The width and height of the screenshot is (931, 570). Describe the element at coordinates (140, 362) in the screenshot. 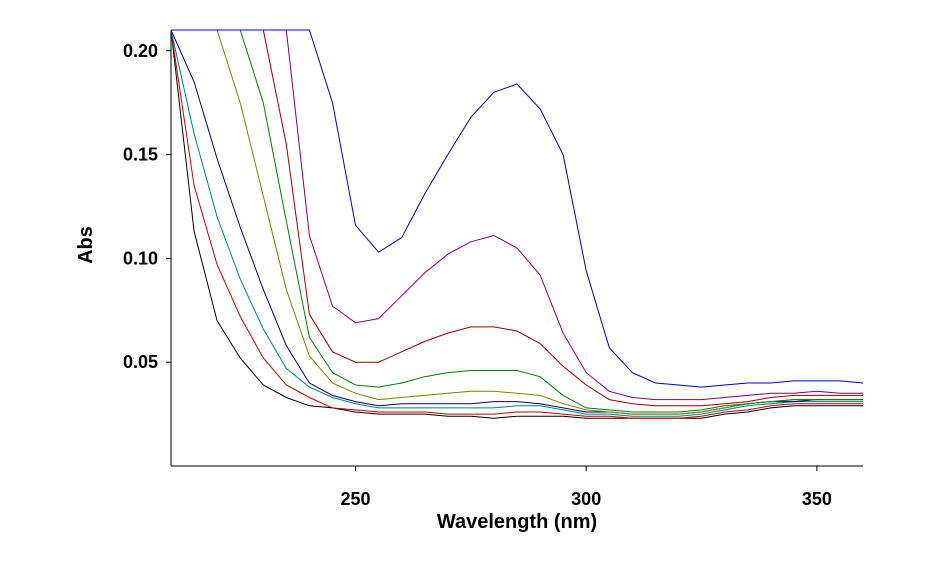

I see `y-tick-label: 0.05` at that location.